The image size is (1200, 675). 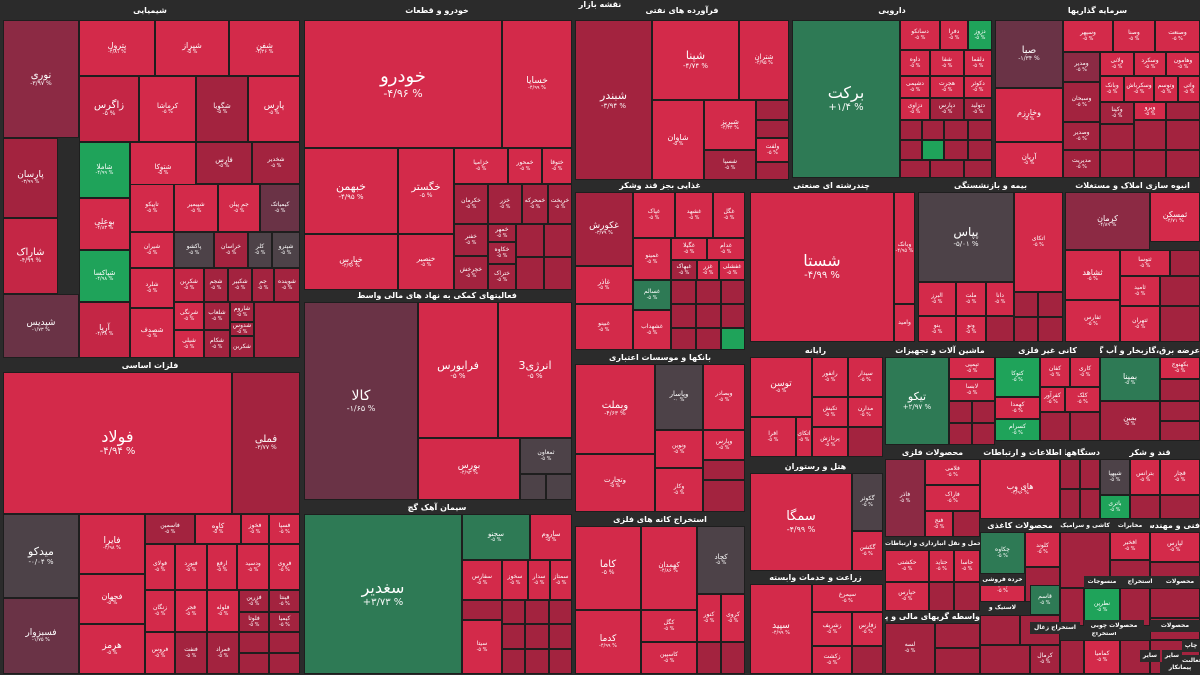 What do you see at coordinates (678, 140) in the screenshot?
I see `stock-tile: شاوان -۵ %` at bounding box center [678, 140].